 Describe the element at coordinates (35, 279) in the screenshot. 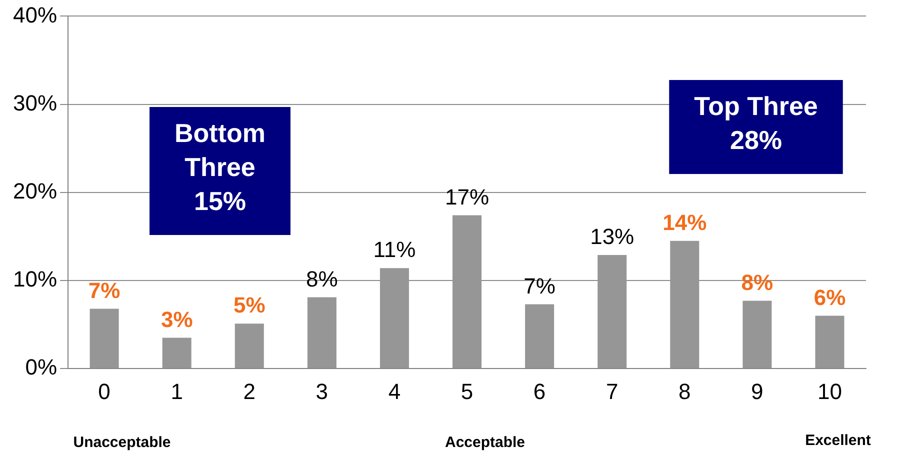

I see `y-tick-label: 10%` at that location.